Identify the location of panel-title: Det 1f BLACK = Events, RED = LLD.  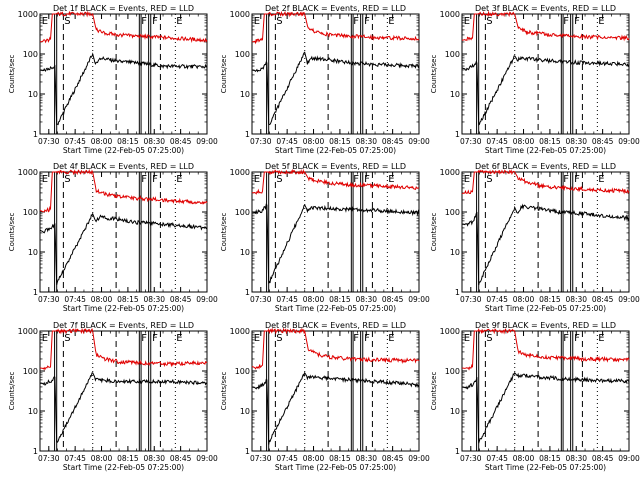
(123, 8).